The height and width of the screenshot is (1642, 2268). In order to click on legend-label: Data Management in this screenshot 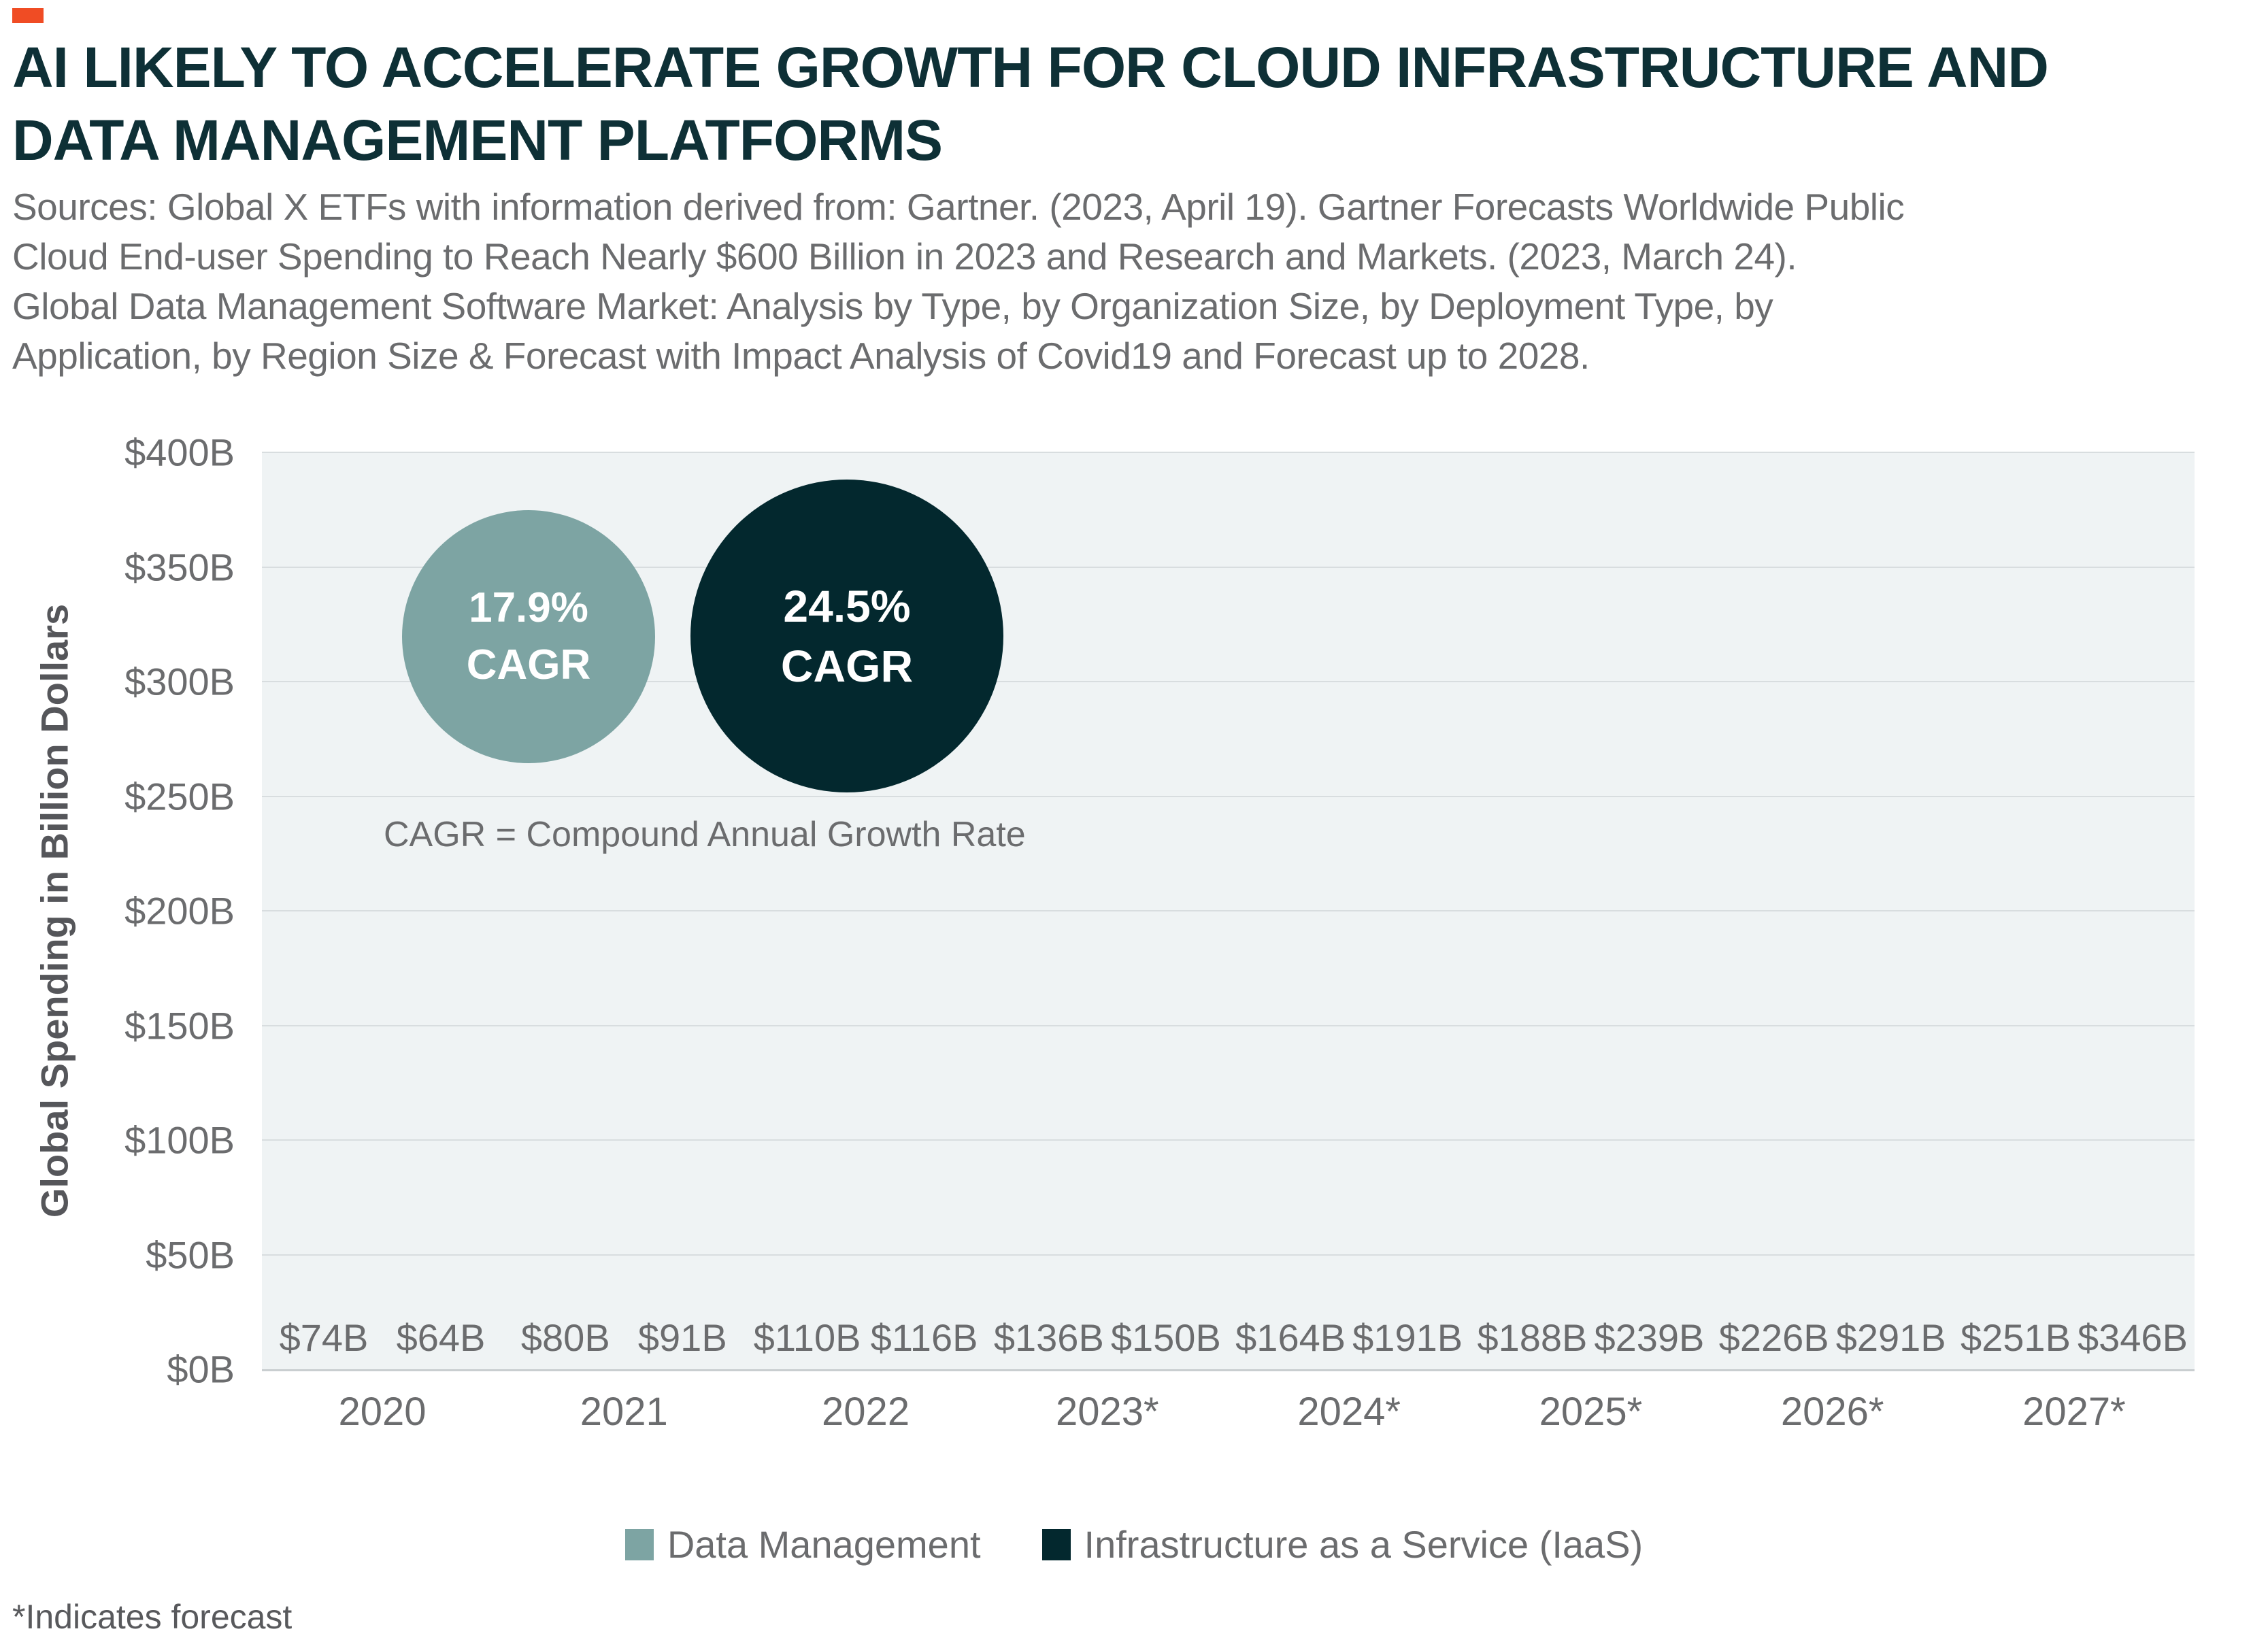, I will do `click(824, 1544)`.